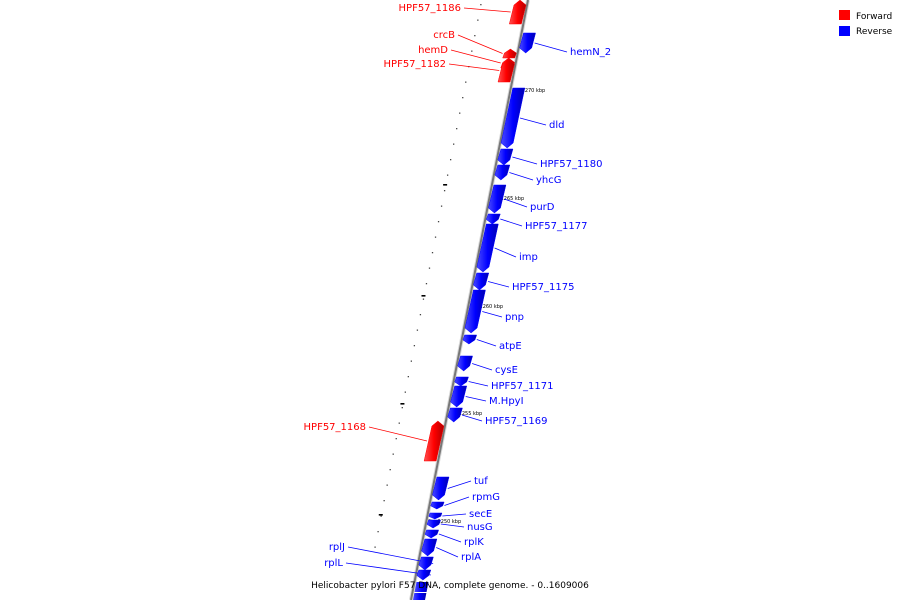 Image resolution: width=900 pixels, height=600 pixels. Describe the element at coordinates (457, 501) in the screenshot. I see `leader-rpmg` at that location.